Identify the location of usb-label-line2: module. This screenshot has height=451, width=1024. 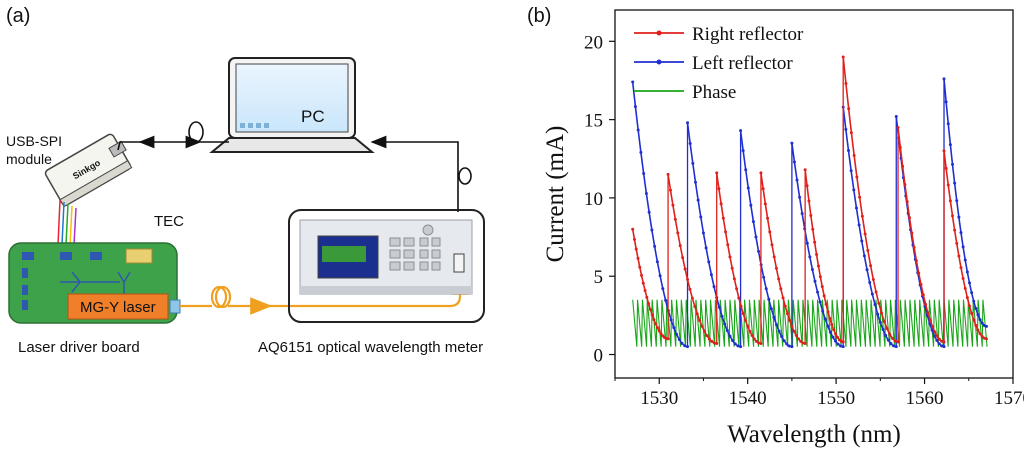
(29, 159).